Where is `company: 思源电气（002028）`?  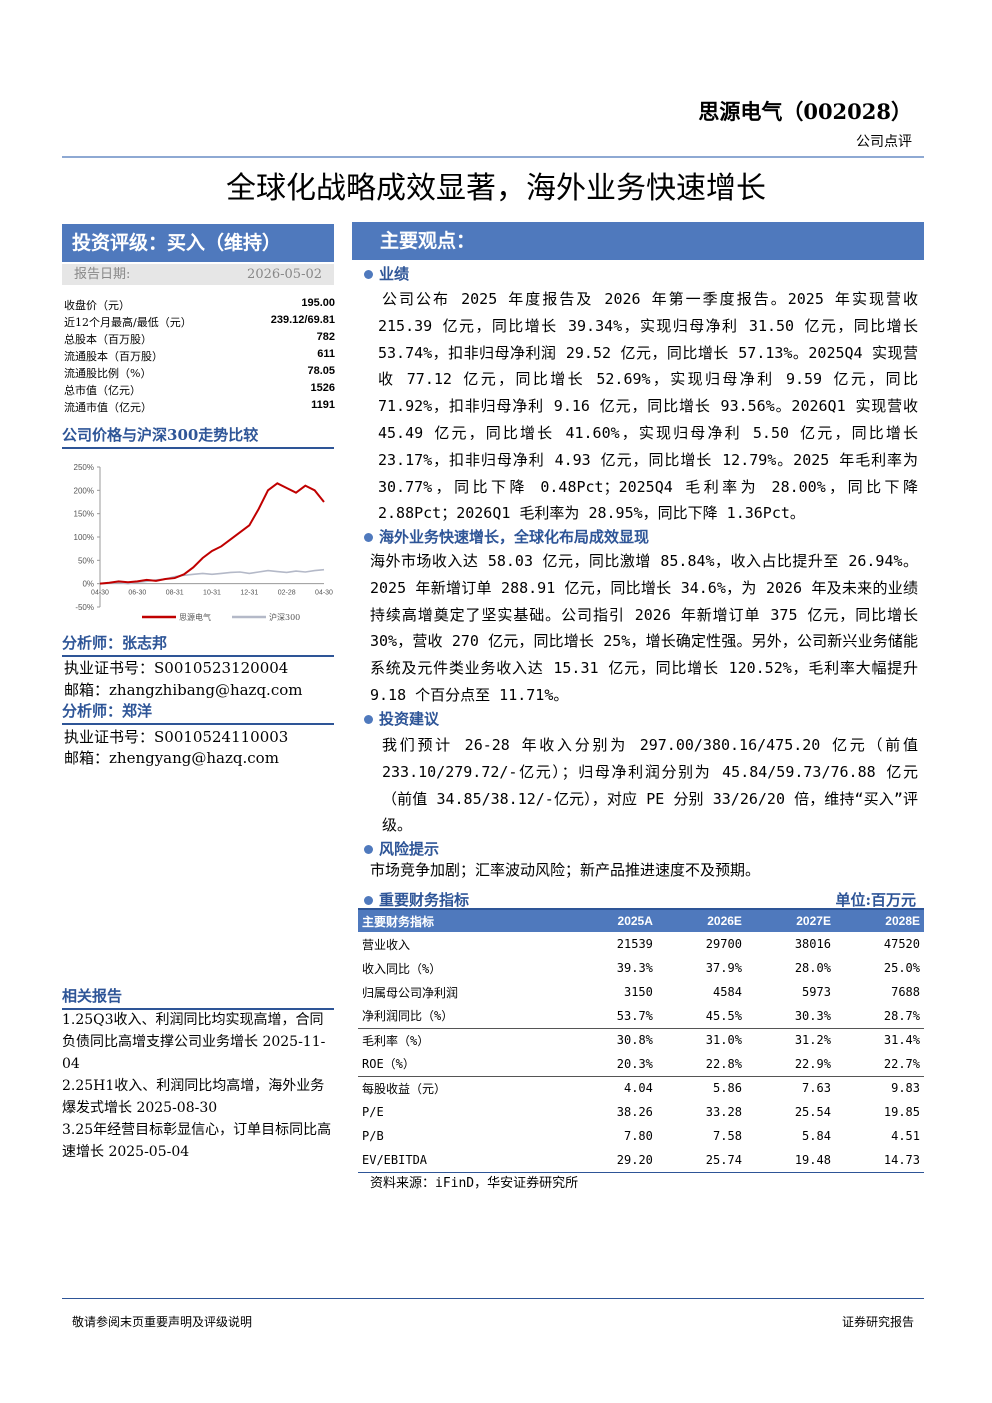 company: 思源电气（002028） is located at coordinates (805, 111).